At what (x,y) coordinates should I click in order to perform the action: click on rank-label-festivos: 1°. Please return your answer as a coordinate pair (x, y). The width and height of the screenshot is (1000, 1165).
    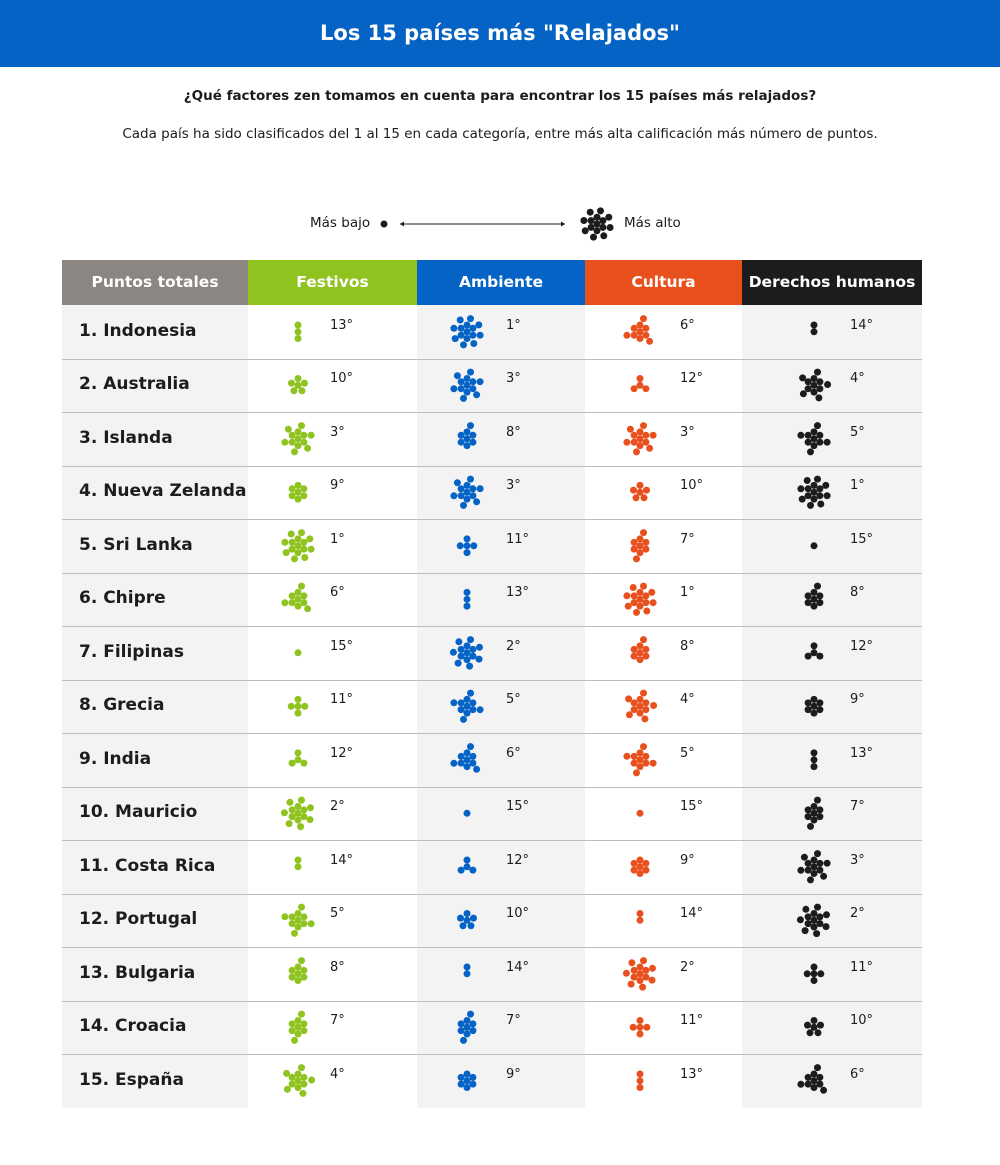
    Looking at the image, I should click on (337, 539).